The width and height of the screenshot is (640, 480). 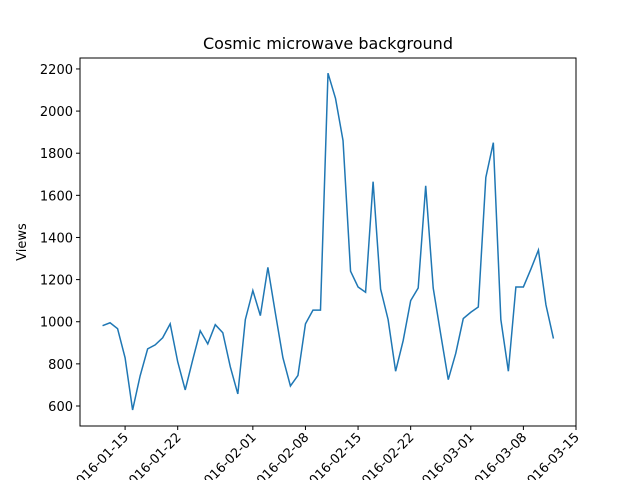 What do you see at coordinates (56, 281) in the screenshot?
I see `y-tick-label: 1200` at bounding box center [56, 281].